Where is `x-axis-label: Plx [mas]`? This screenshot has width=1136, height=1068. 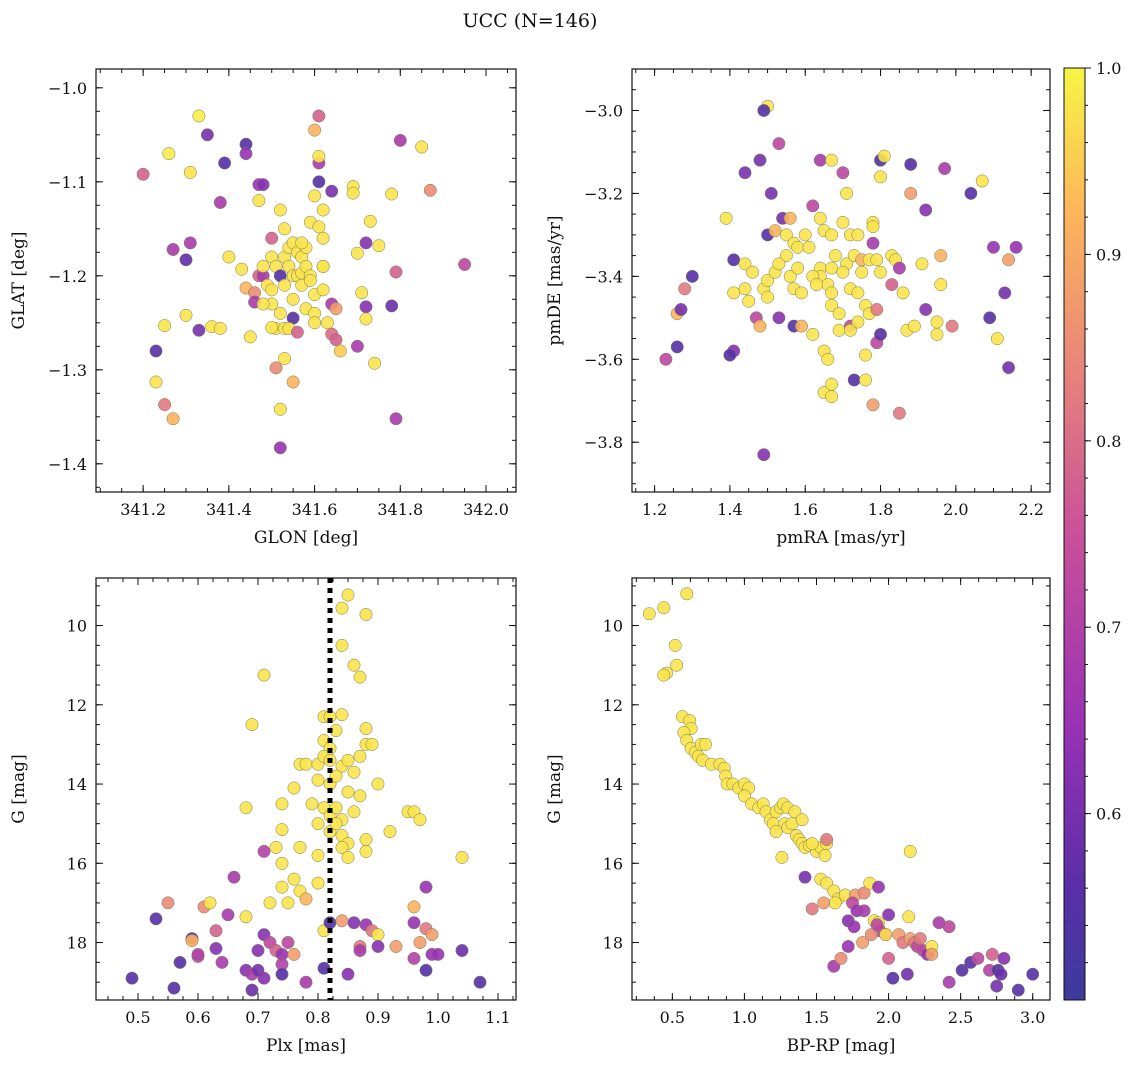
x-axis-label: Plx [mas] is located at coordinates (306, 1046).